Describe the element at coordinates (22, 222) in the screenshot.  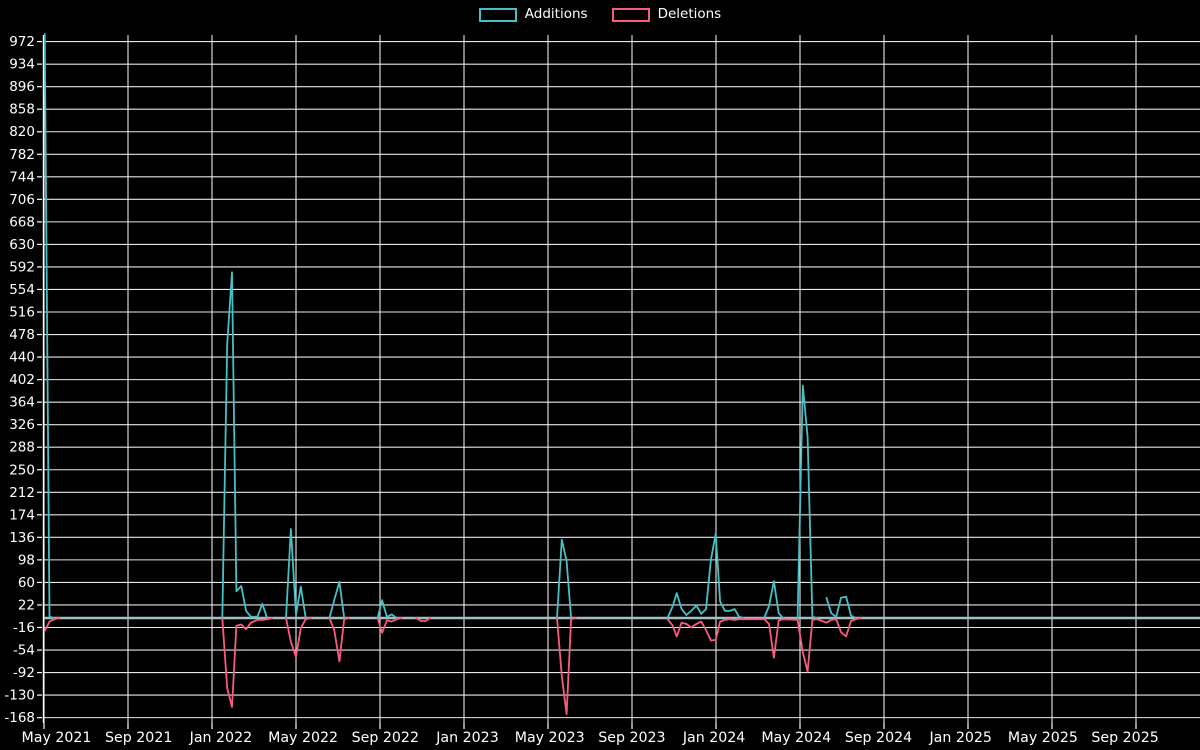
I see `y-tick-label: 668` at that location.